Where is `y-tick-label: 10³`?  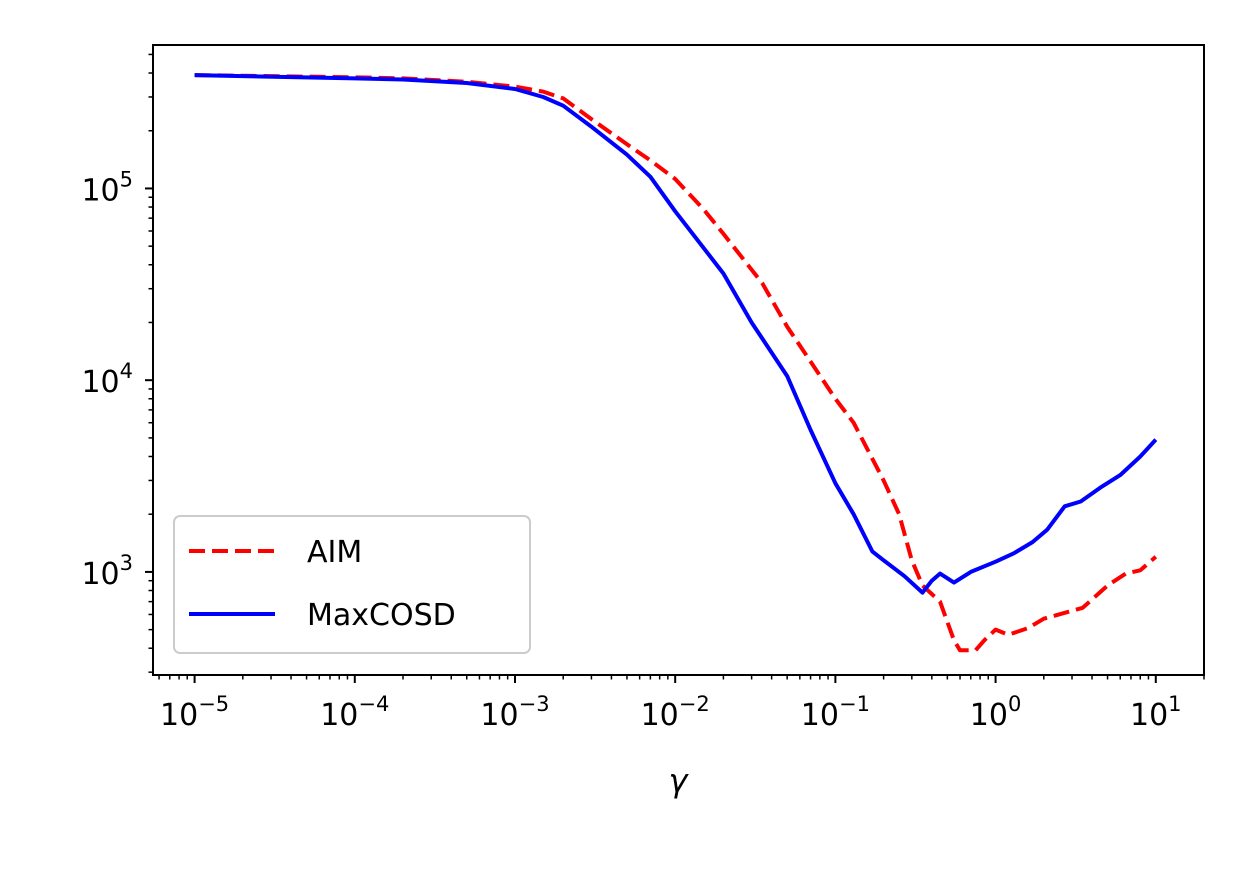
y-tick-label: 10³ is located at coordinates (107, 571).